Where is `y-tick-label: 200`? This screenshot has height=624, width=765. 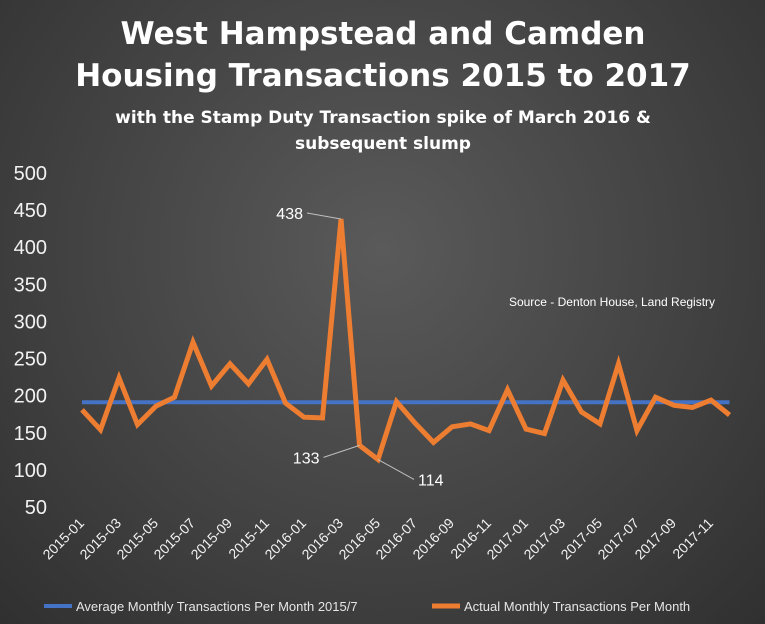
y-tick-label: 200 is located at coordinates (30, 397).